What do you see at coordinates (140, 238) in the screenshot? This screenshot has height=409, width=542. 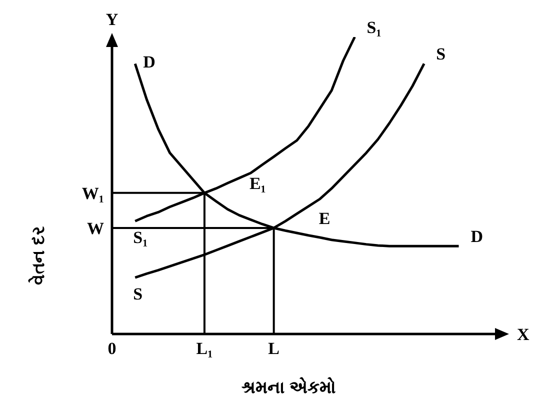 I see `series-label: S₁` at bounding box center [140, 238].